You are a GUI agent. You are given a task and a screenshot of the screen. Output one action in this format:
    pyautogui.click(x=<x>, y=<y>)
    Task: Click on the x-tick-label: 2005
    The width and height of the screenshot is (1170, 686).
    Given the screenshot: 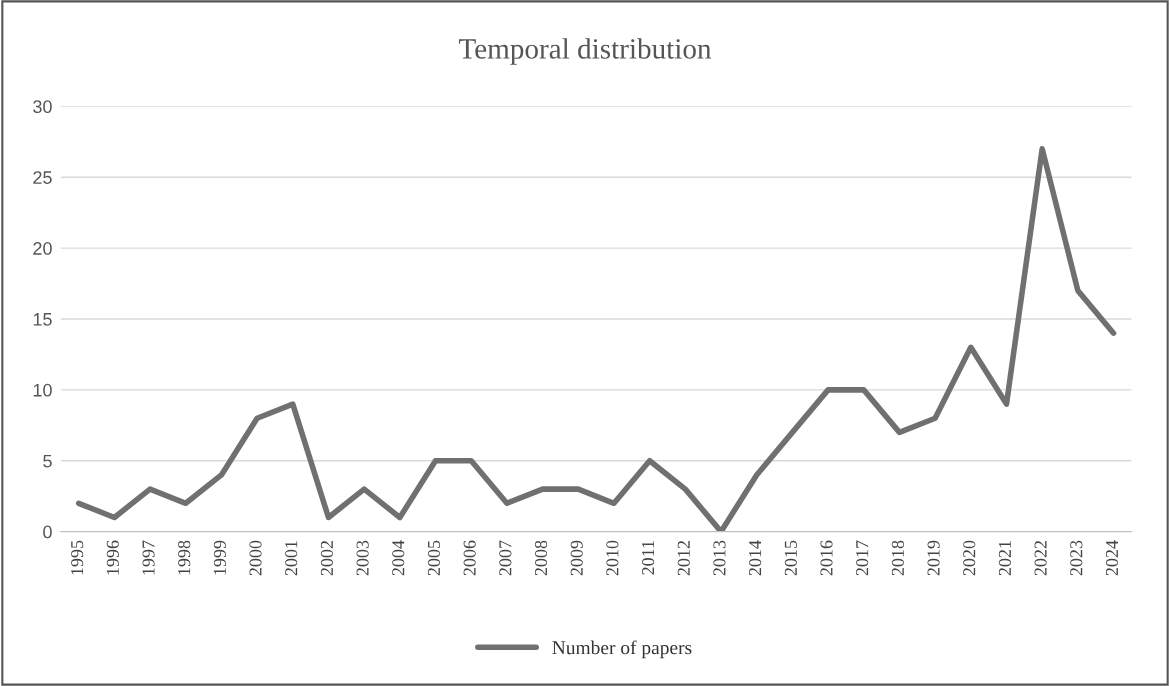 What is the action you would take?
    pyautogui.click(x=434, y=558)
    